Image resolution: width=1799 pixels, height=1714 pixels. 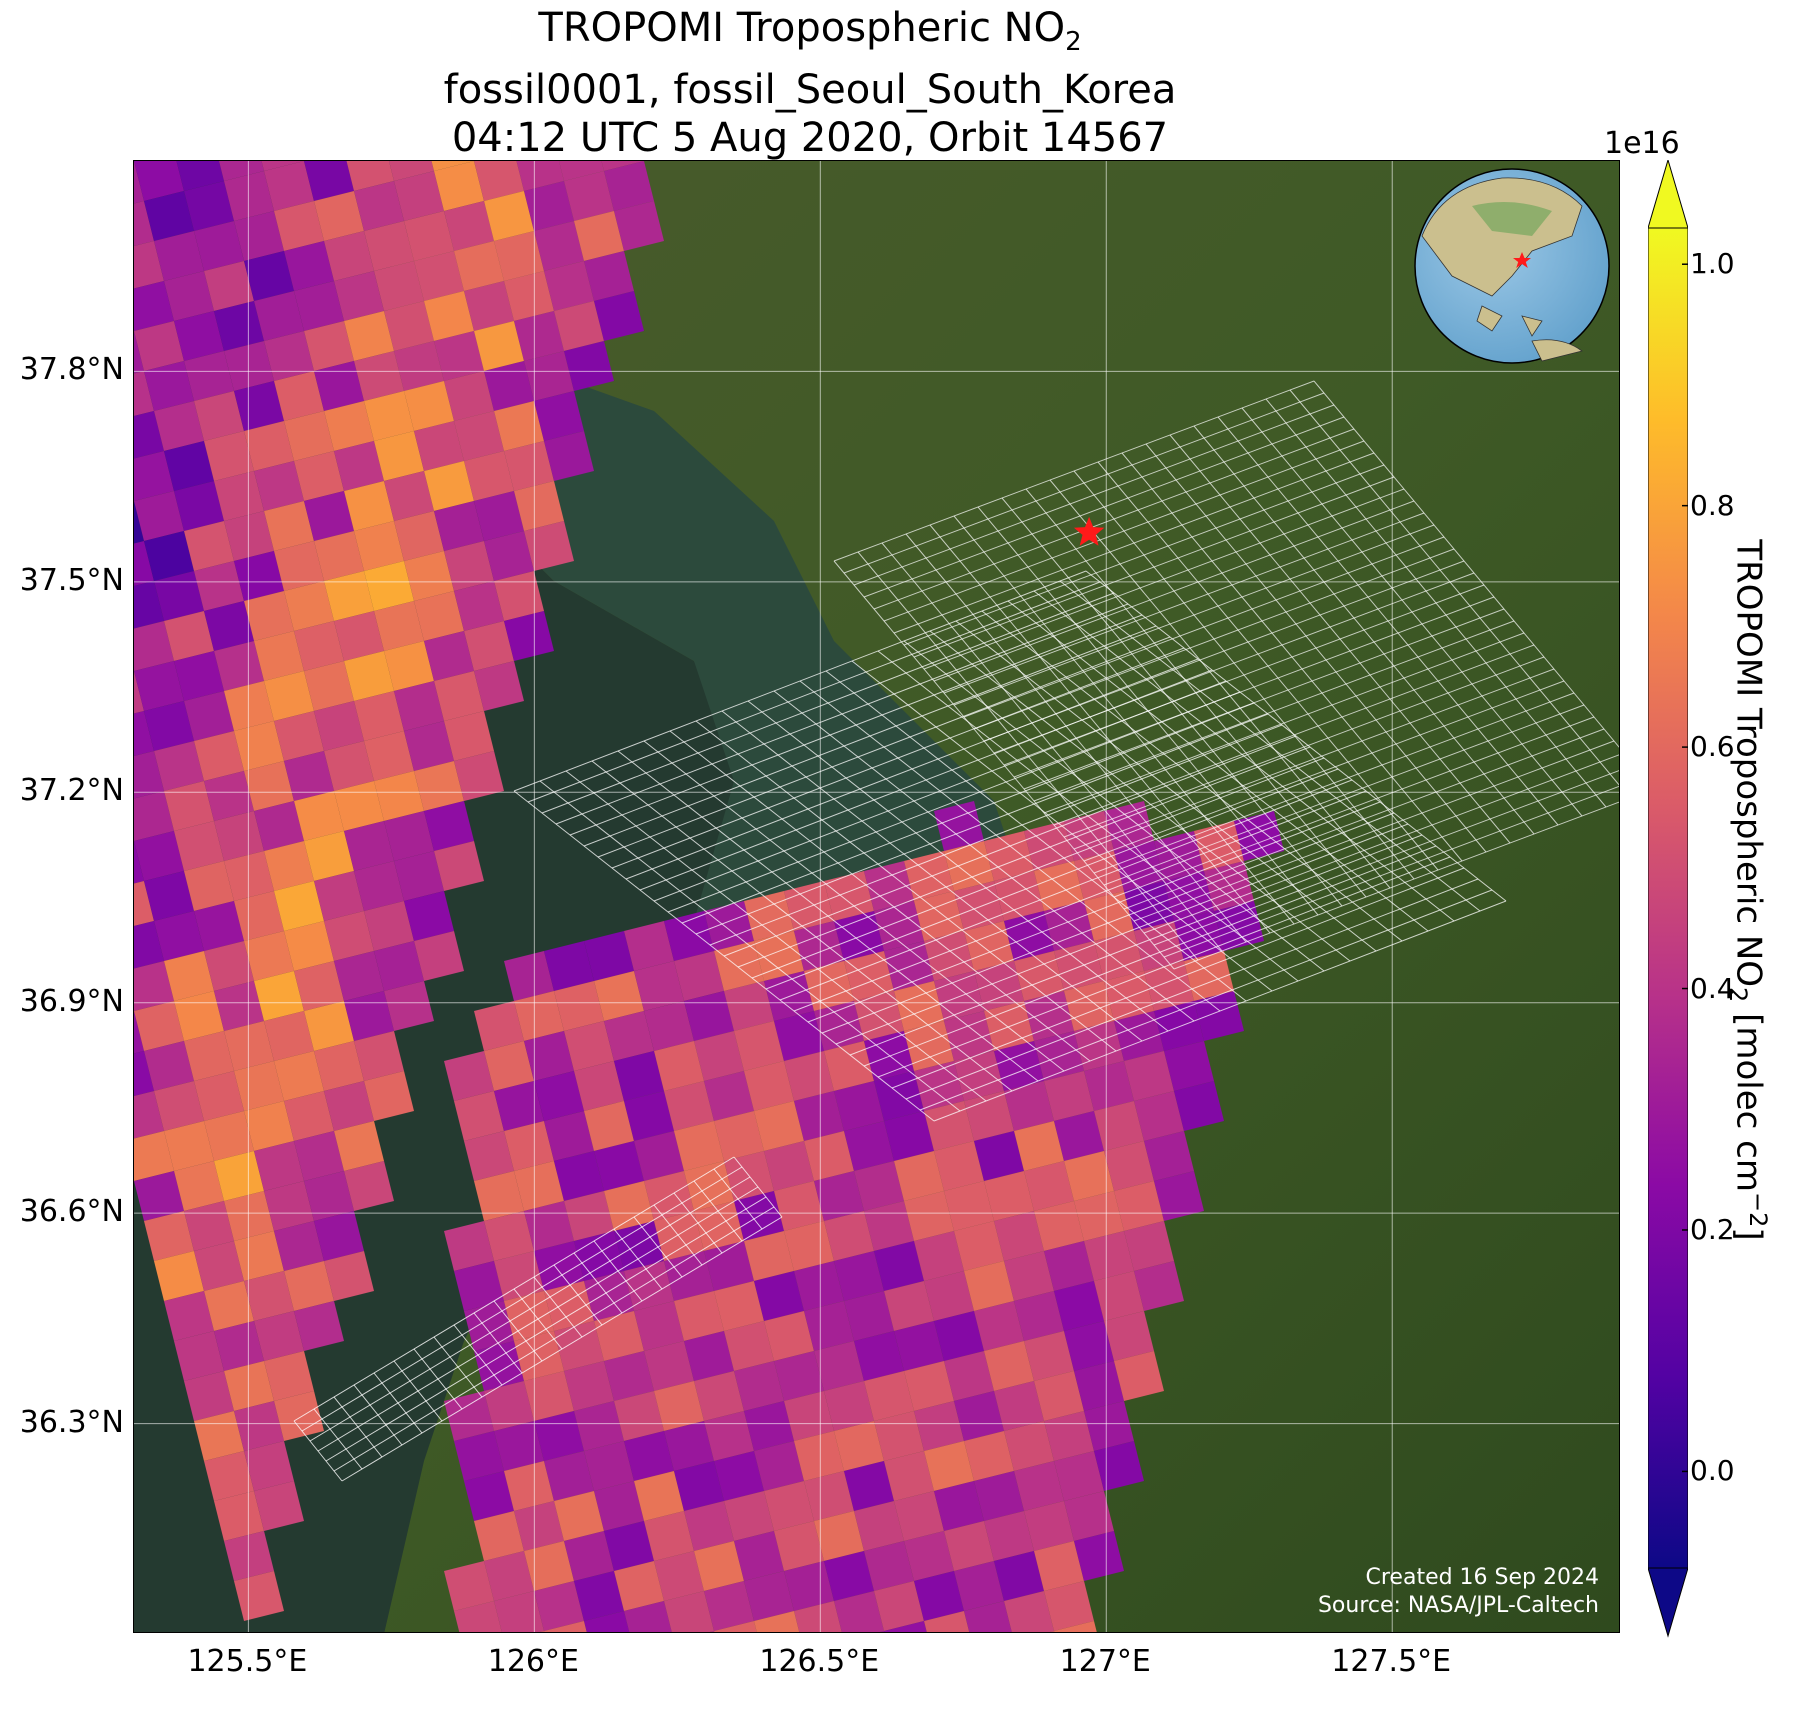 What do you see at coordinates (1502, 237) in the screenshot?
I see `globe-asia-land` at bounding box center [1502, 237].